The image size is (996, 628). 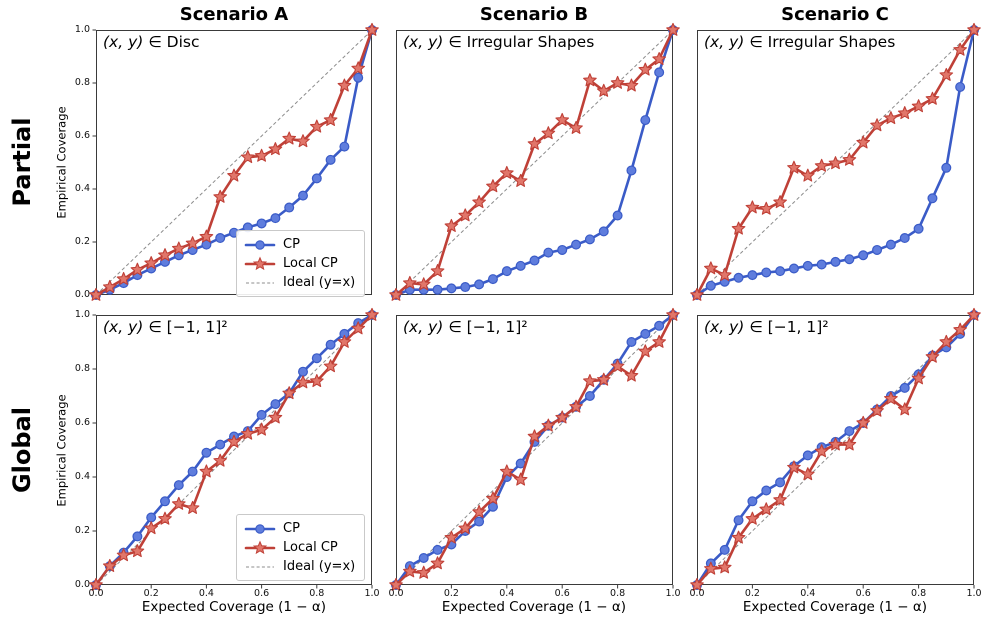 What do you see at coordinates (22, 450) in the screenshot?
I see `row-label-global: Global` at bounding box center [22, 450].